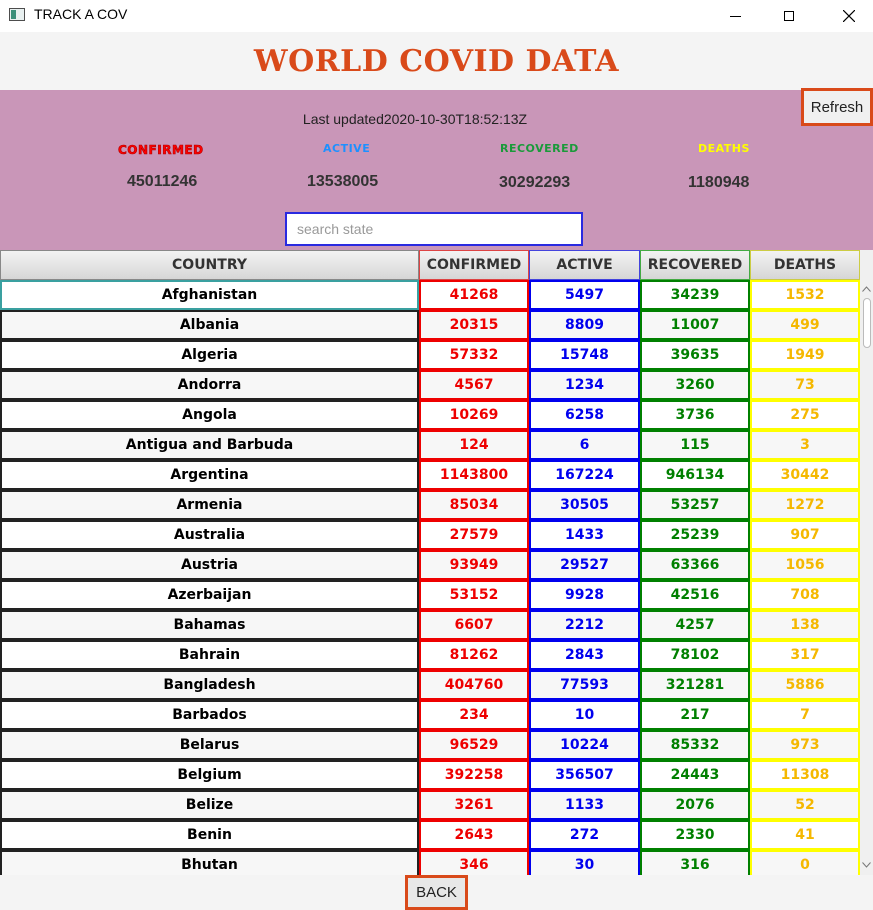 The height and width of the screenshot is (910, 873). What do you see at coordinates (430, 385) in the screenshot?
I see `table-row: Andorra 4567 1234 3260 73` at bounding box center [430, 385].